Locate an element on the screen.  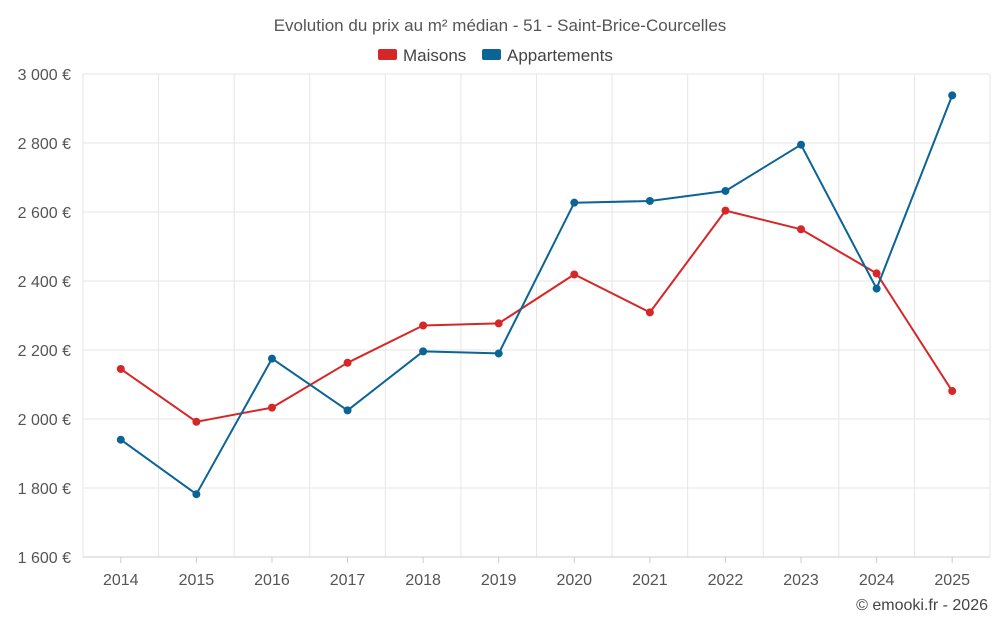
y-tick-label: 2 000 € is located at coordinates (44, 420).